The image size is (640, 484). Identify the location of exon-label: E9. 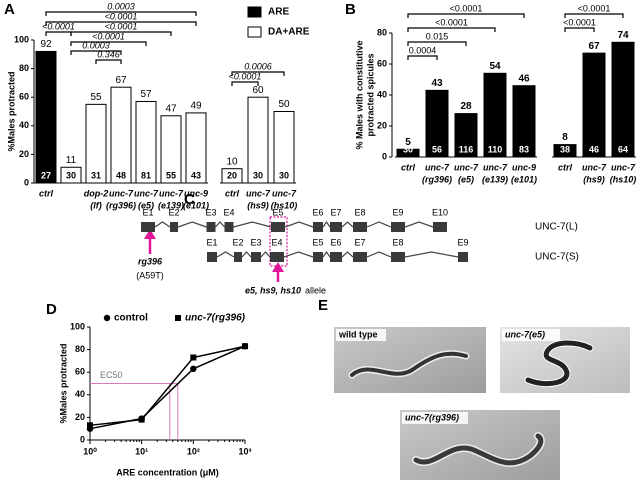
(397, 212).